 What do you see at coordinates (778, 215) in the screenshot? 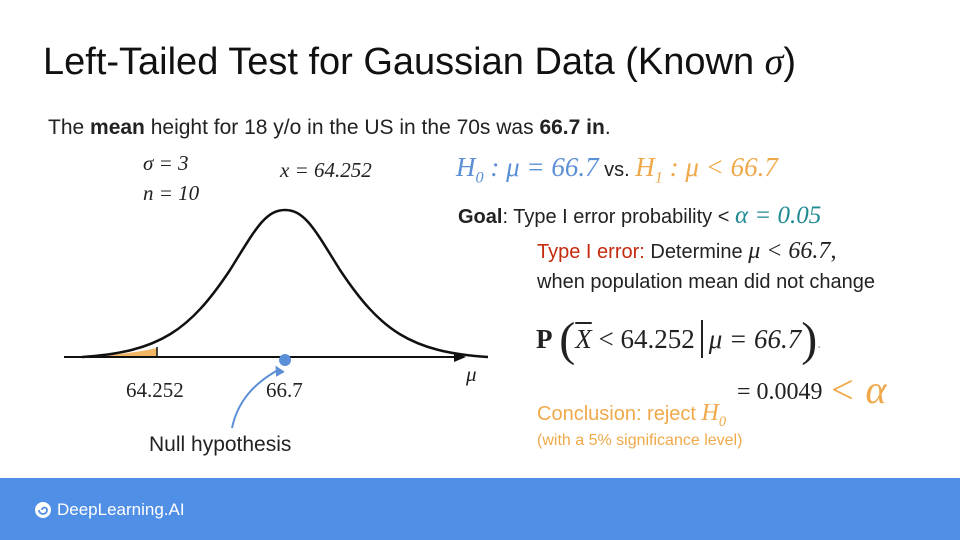
I see `alpha-value: α = 0.05` at bounding box center [778, 215].